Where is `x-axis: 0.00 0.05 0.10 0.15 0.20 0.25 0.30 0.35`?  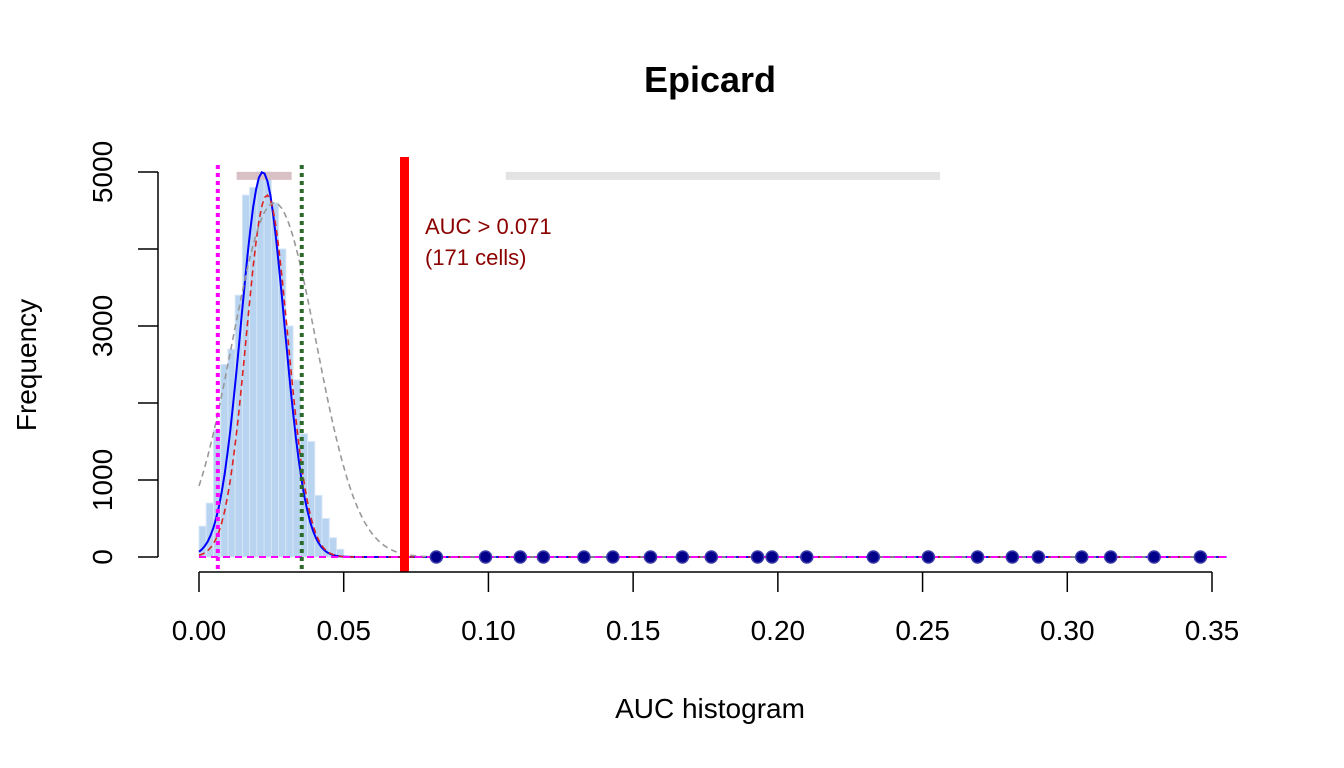 x-axis: 0.00 0.05 0.10 0.15 0.20 0.25 0.30 0.35 is located at coordinates (706, 608).